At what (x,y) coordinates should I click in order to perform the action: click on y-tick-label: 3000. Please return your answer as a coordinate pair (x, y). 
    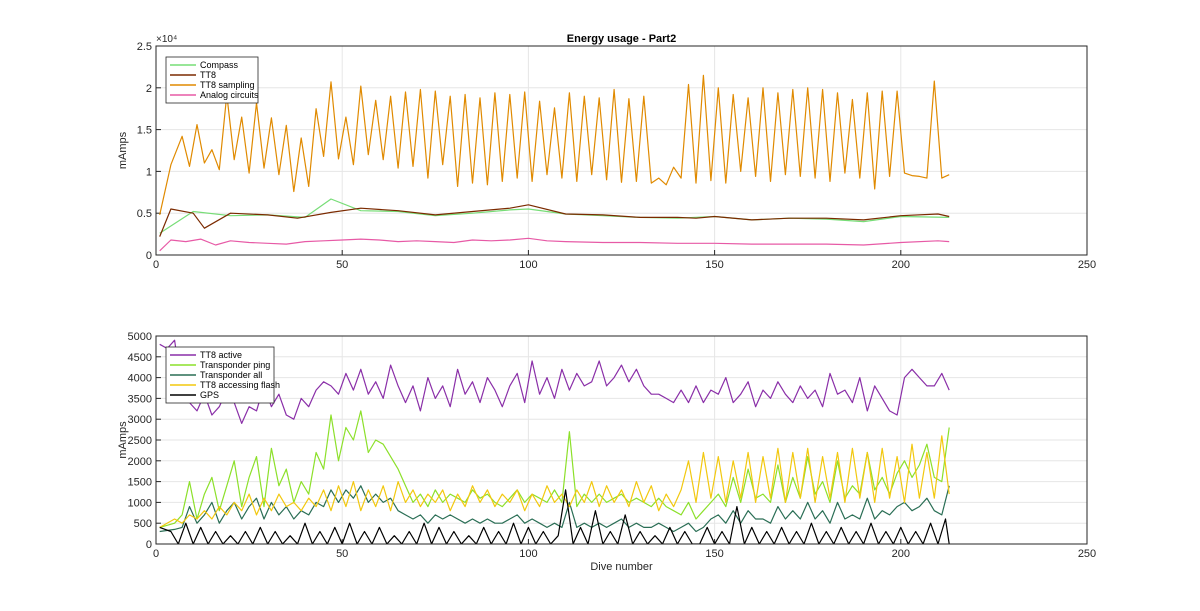
    Looking at the image, I should click on (140, 420).